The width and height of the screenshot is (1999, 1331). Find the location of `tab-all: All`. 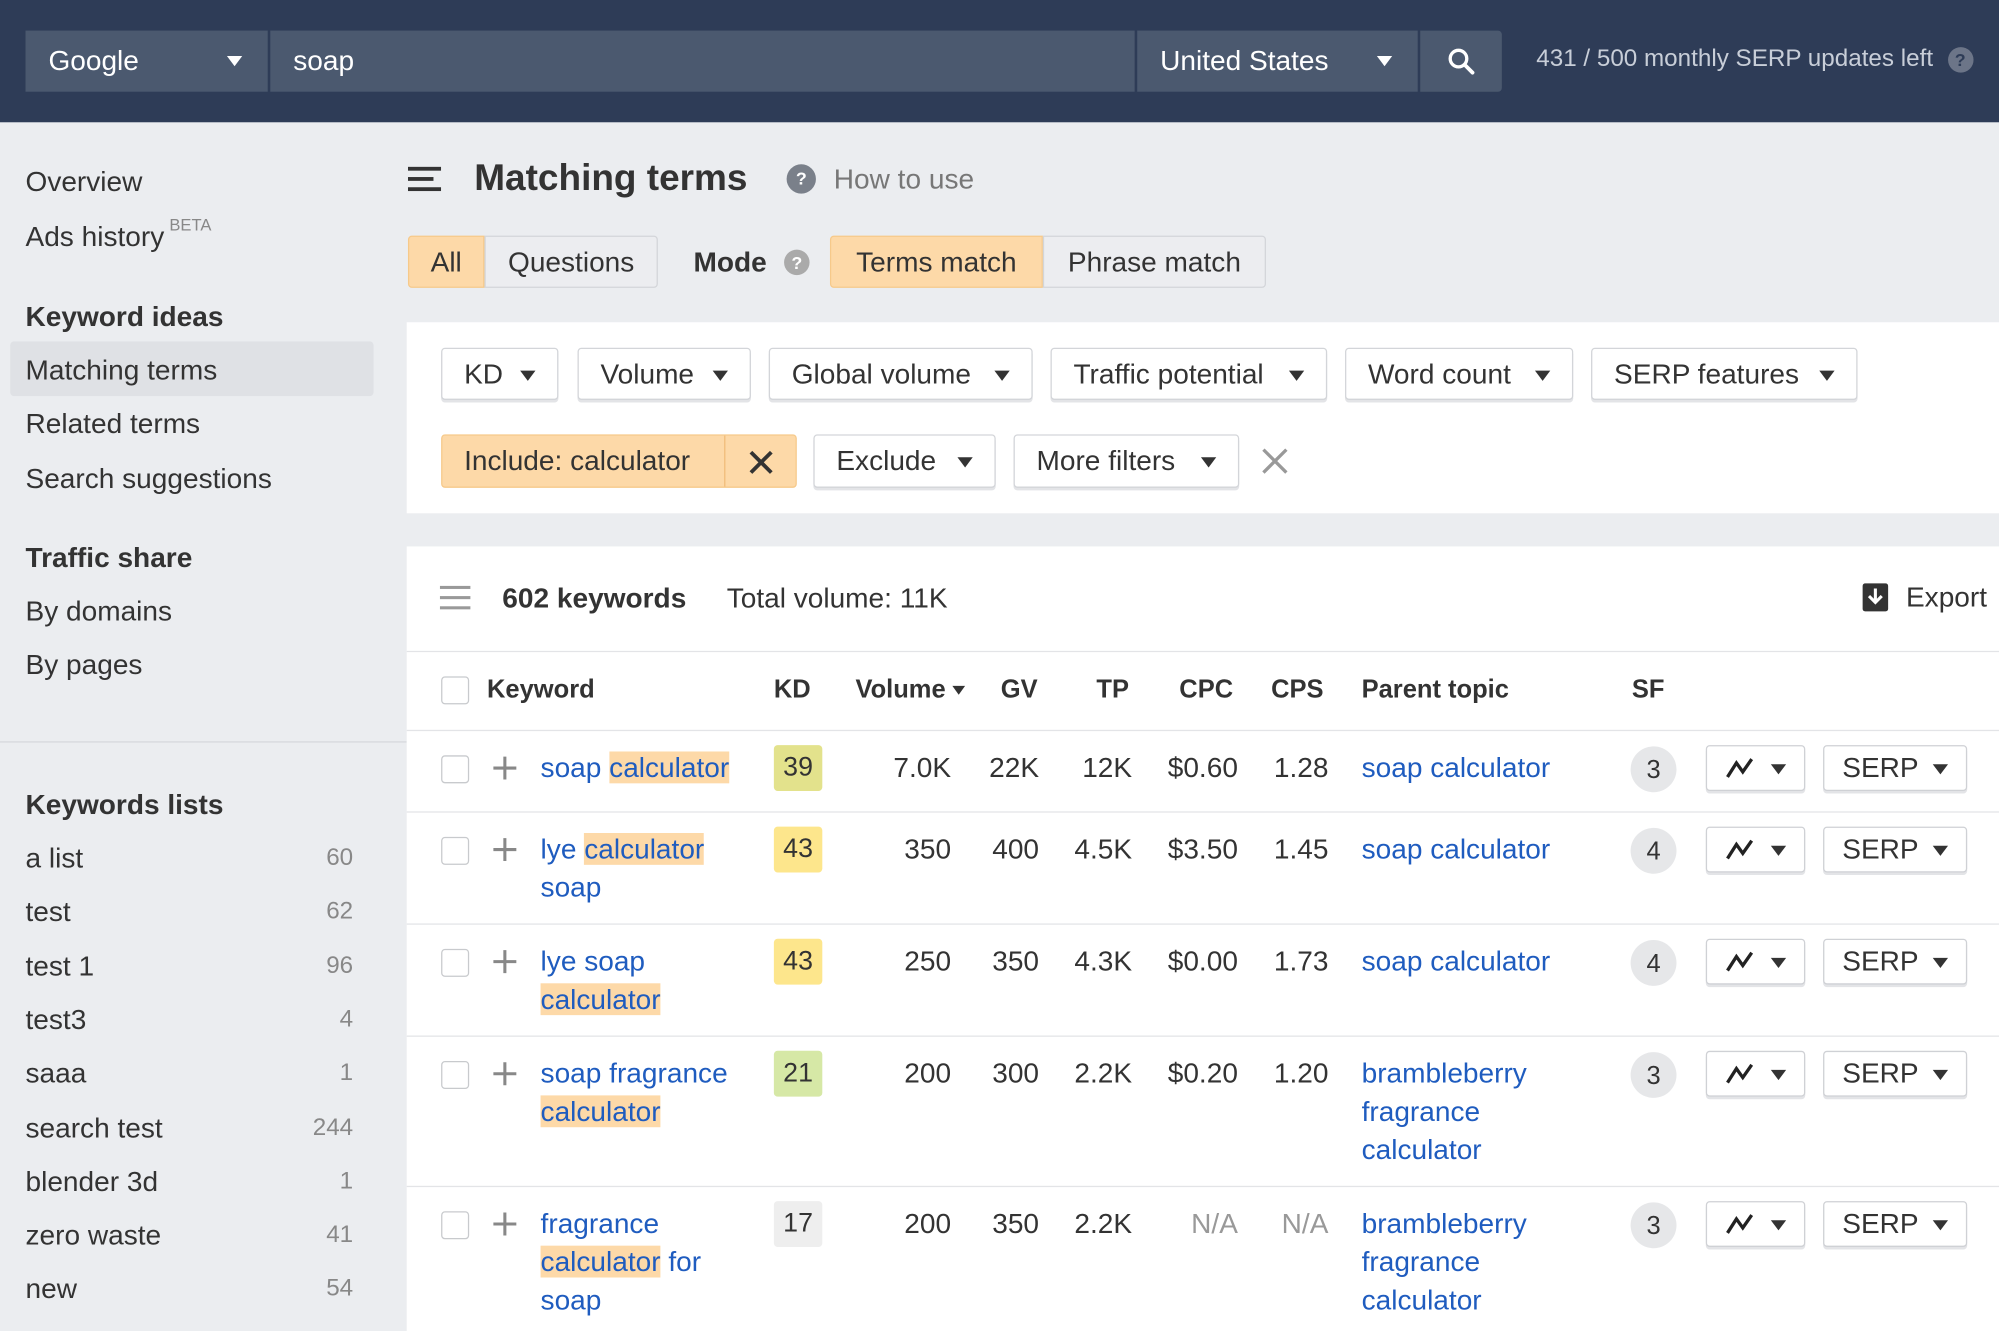

tab-all: All is located at coordinates (446, 261).